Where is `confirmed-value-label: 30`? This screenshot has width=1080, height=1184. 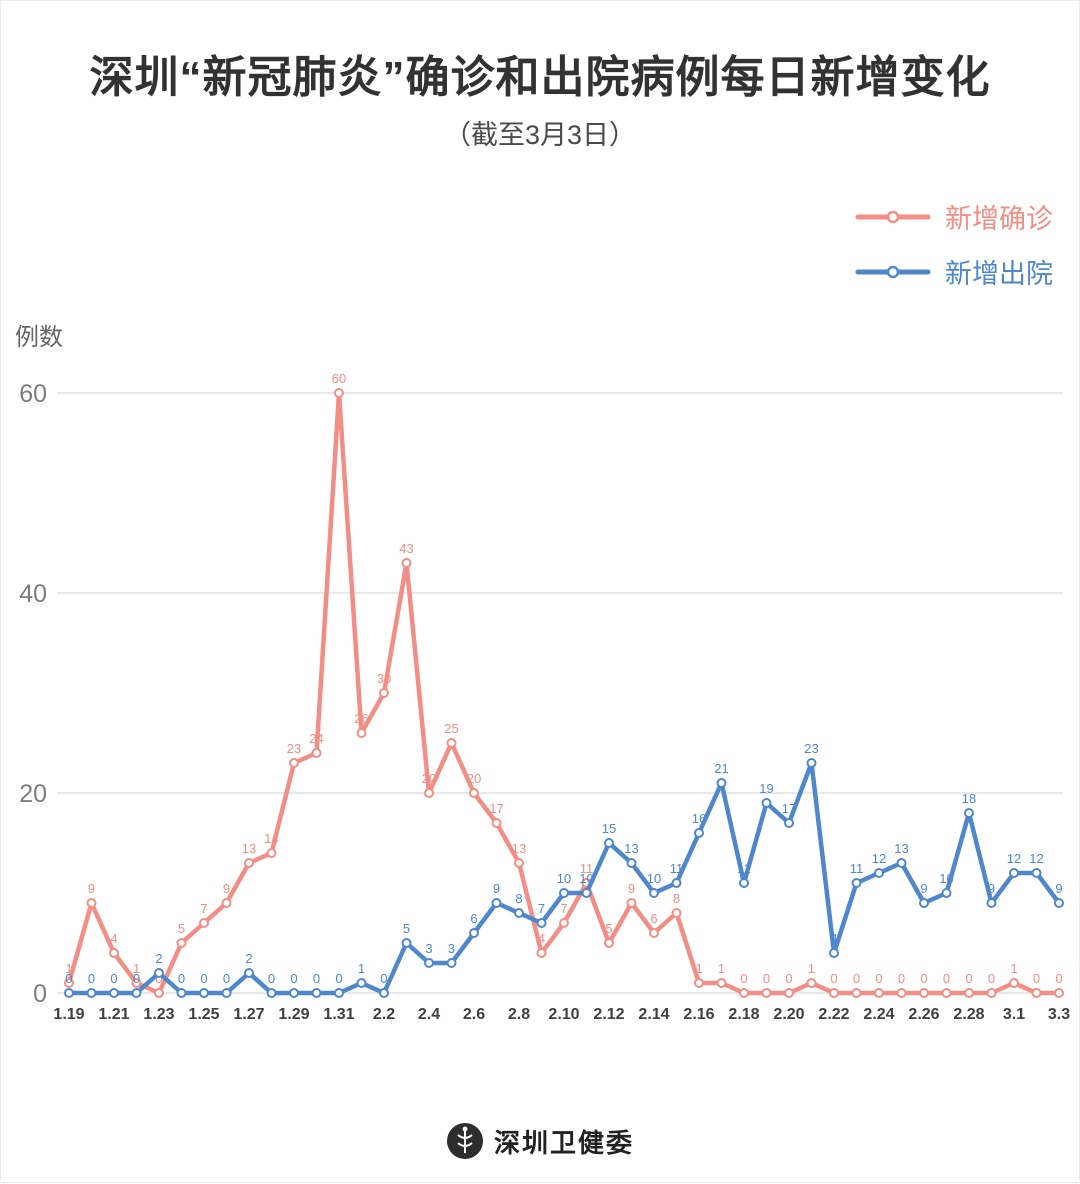
confirmed-value-label: 30 is located at coordinates (384, 678).